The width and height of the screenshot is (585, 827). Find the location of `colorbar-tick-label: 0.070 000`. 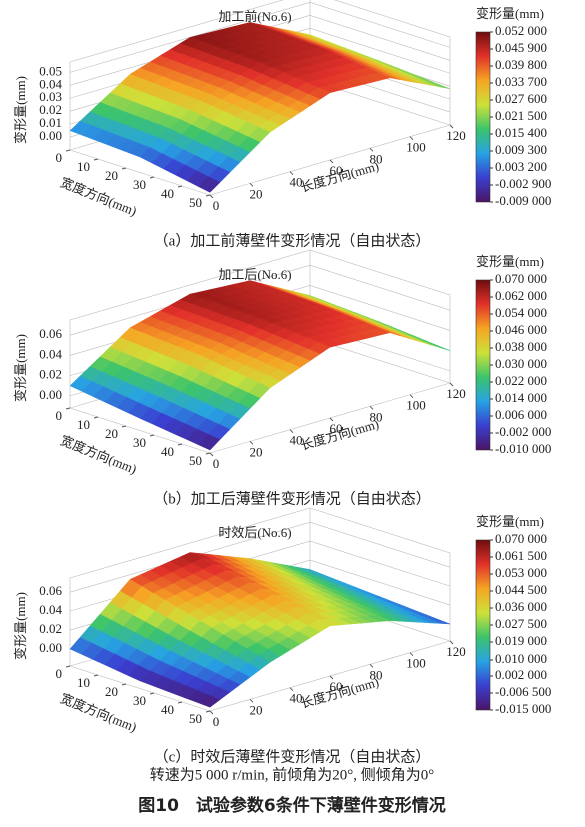

colorbar-tick-label: 0.070 000 is located at coordinates (521, 538).